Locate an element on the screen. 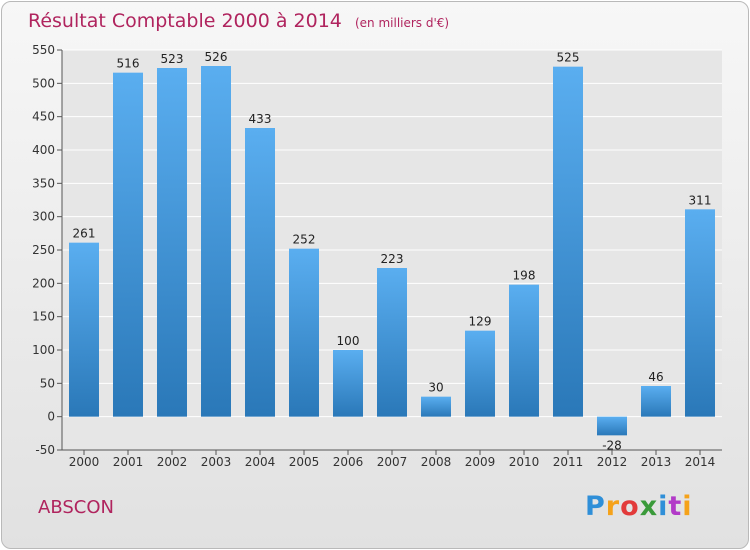 The width and height of the screenshot is (750, 550). y-tick-label: 250 is located at coordinates (43, 250).